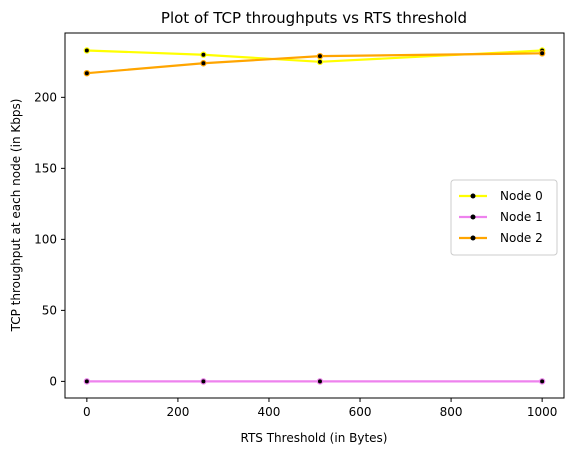 This screenshot has width=571, height=455. Describe the element at coordinates (16, 216) in the screenshot. I see `y-axis-label: TCP throughput at each node (in Kbps)` at that location.